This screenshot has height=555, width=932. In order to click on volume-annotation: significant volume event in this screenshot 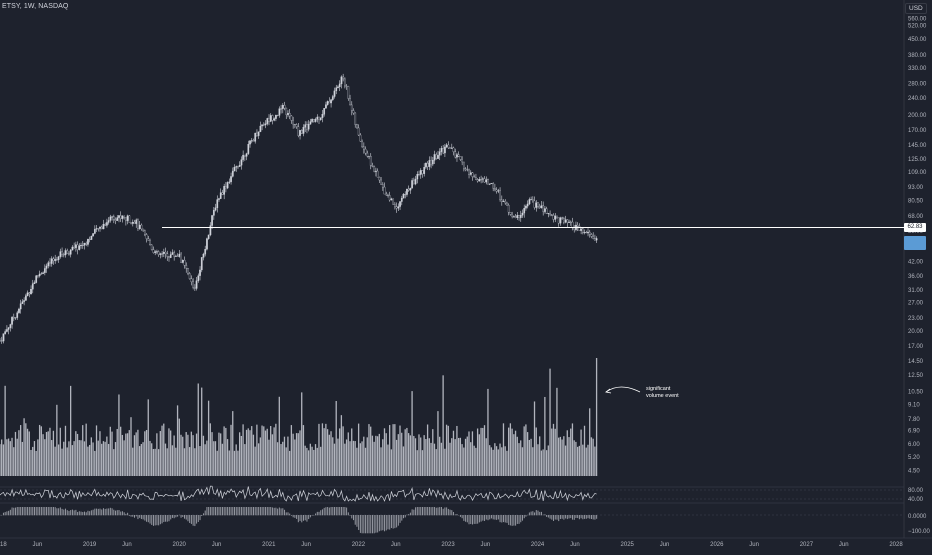, I will do `click(676, 392)`.